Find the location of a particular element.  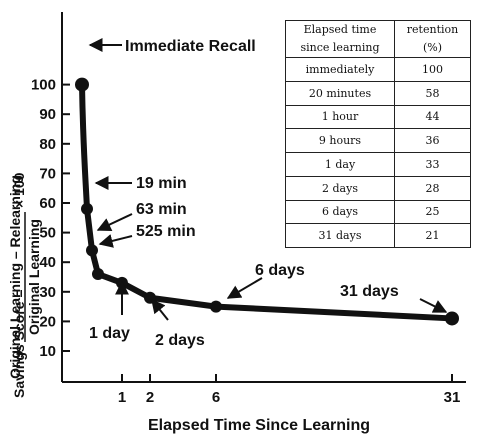

table-row: 1 day 33 is located at coordinates (378, 164).